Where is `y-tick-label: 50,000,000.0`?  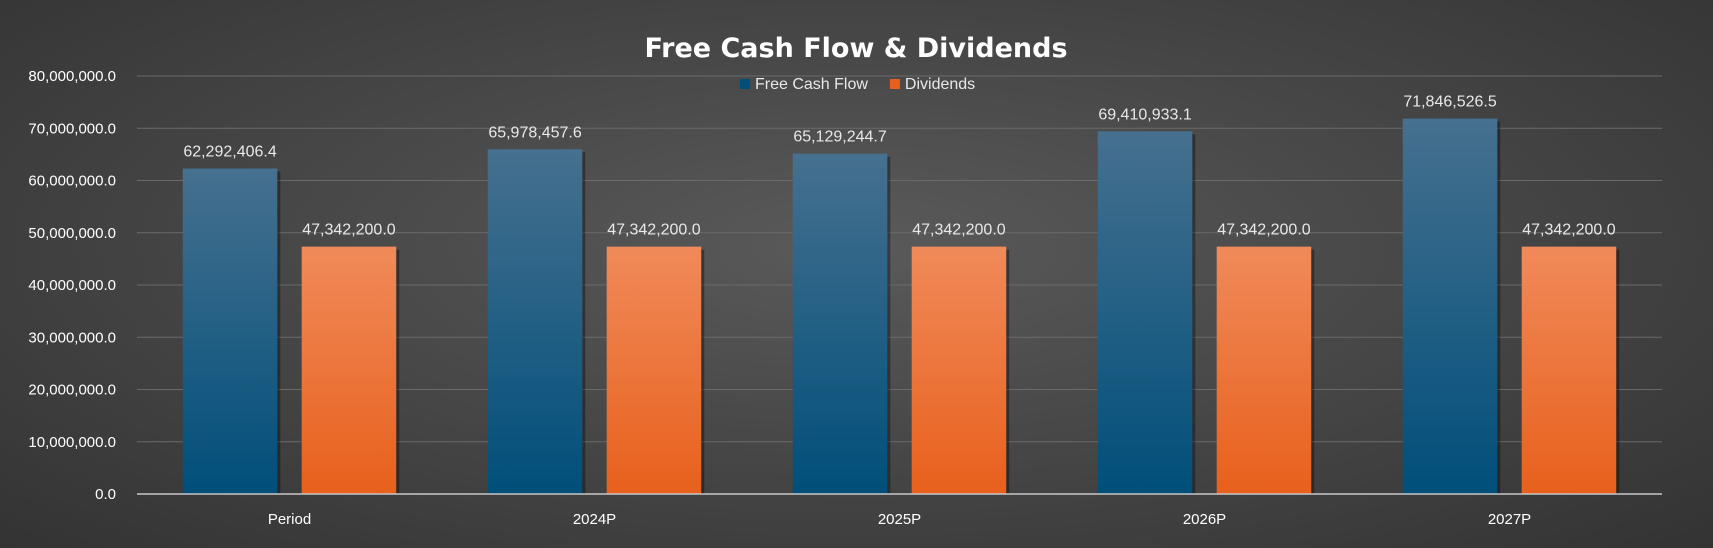 y-tick-label: 50,000,000.0 is located at coordinates (72, 233).